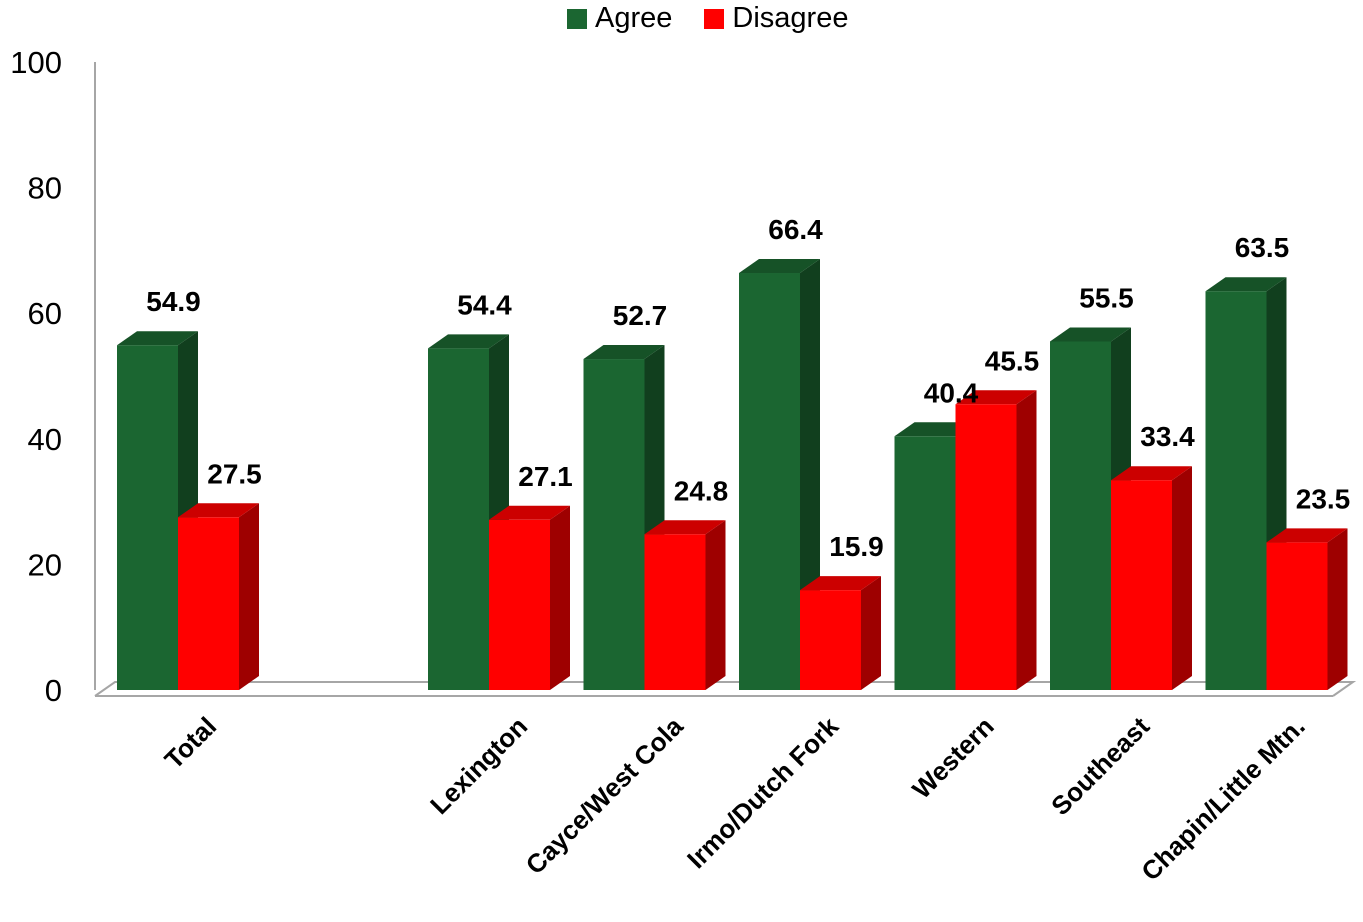 Image resolution: width=1363 pixels, height=922 pixels. I want to click on x-tick-label: Lexington, so click(478, 765).